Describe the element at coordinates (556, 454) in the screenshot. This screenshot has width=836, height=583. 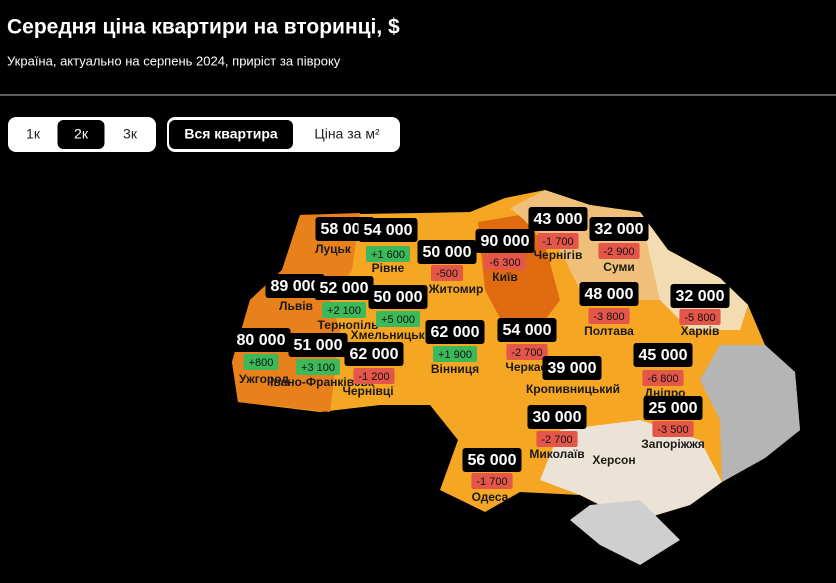
I see `region-name: Миколаїв` at that location.